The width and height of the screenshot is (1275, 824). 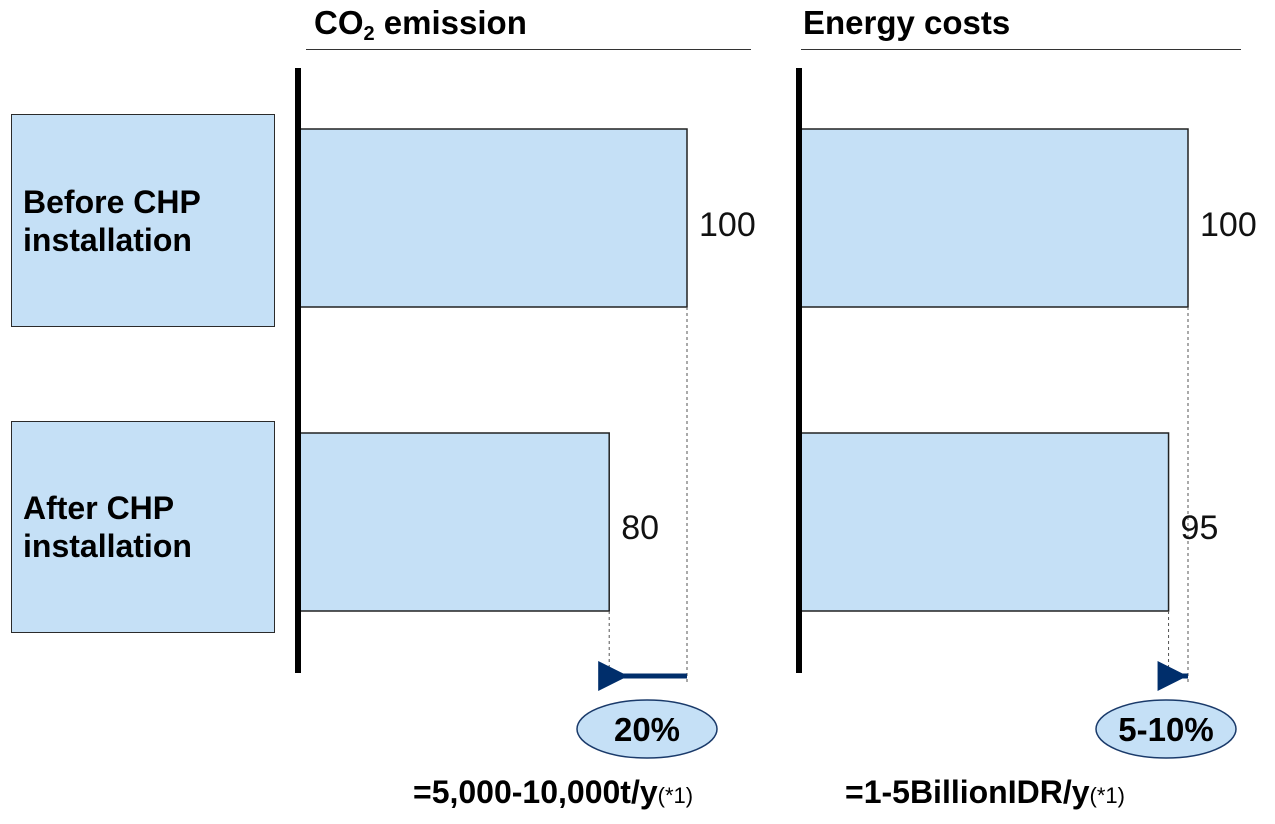 What do you see at coordinates (112, 201) in the screenshot?
I see `category-label-line1: Before CHP` at bounding box center [112, 201].